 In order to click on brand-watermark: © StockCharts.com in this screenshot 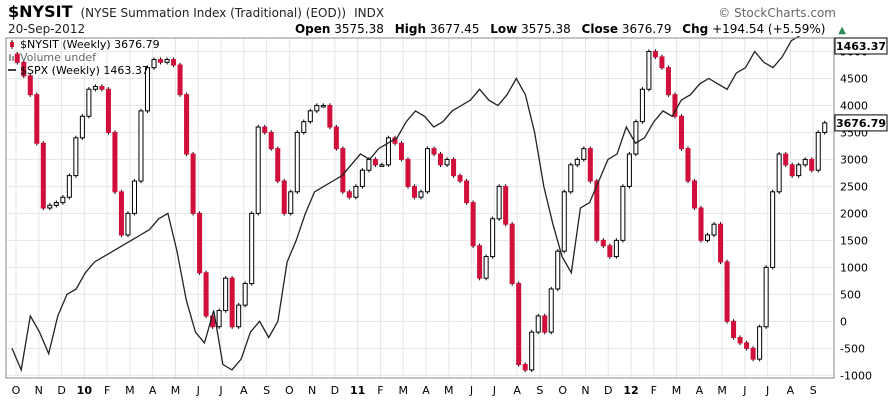, I will do `click(777, 13)`.